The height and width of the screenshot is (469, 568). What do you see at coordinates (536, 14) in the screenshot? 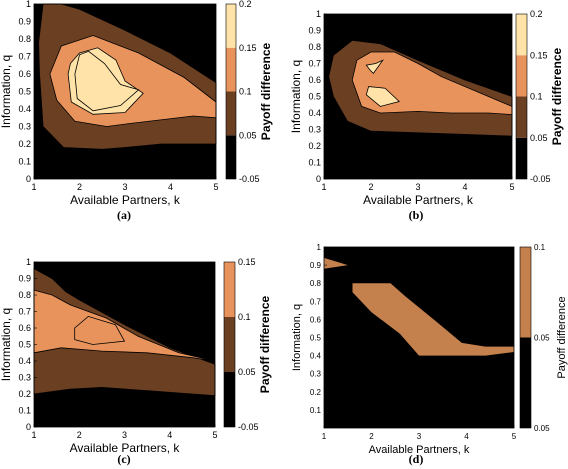
I see `colorbar-tick-label: 0.2` at bounding box center [536, 14].